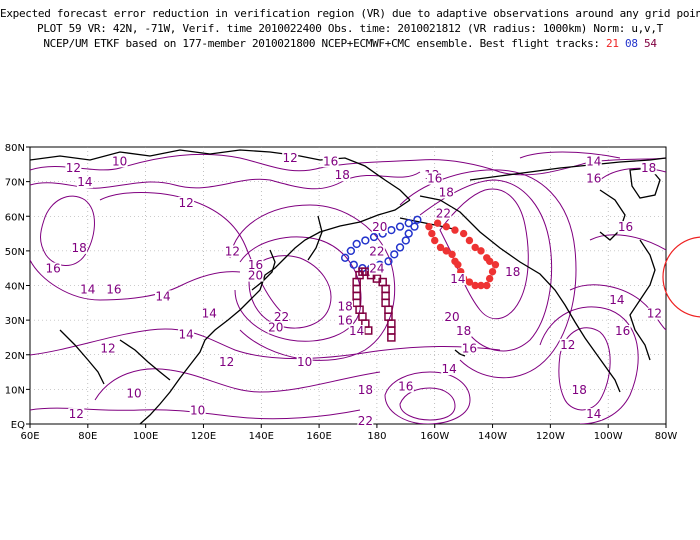 This screenshot has height=540, width=700. Describe the element at coordinates (15, 148) in the screenshot. I see `lat-tick-label: 80N` at that location.